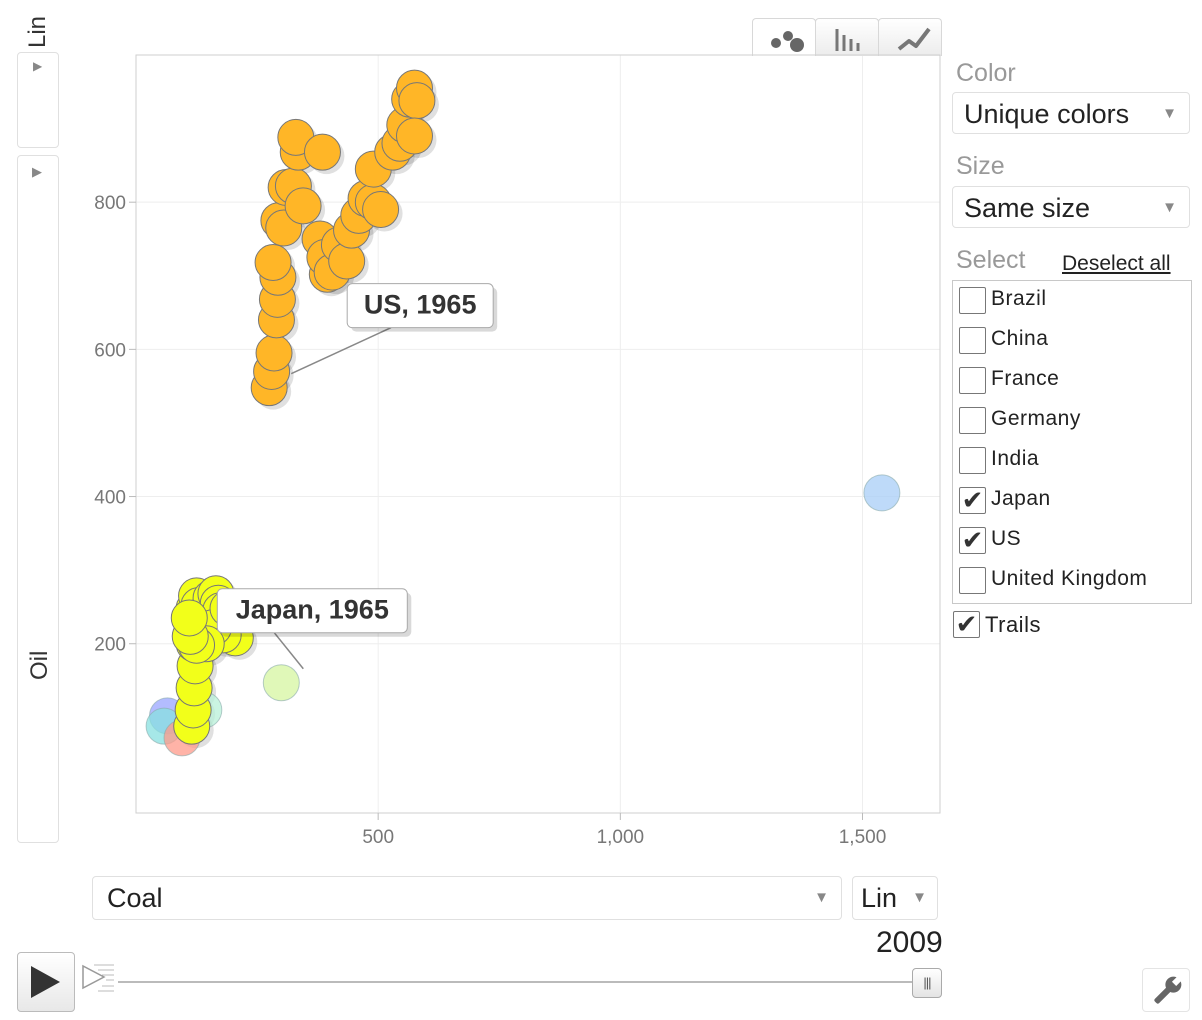 Image resolution: width=1202 pixels, height=1020 pixels. Describe the element at coordinates (522, 982) in the screenshot. I see `timeline-track` at that location.